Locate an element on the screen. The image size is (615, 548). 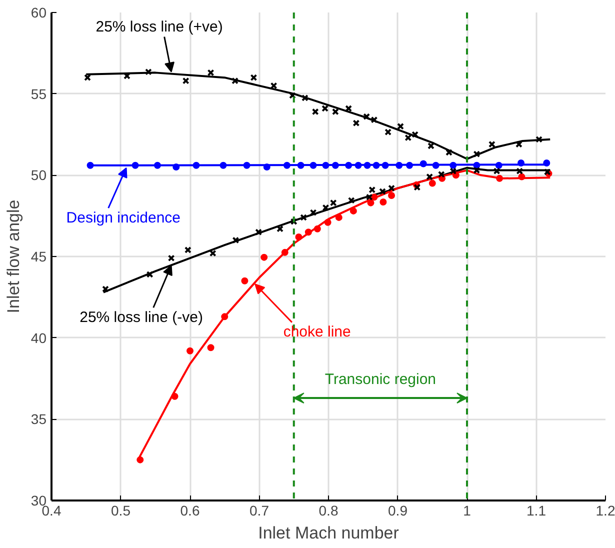
annotation: 25% loss line (-ve) is located at coordinates (142, 317).